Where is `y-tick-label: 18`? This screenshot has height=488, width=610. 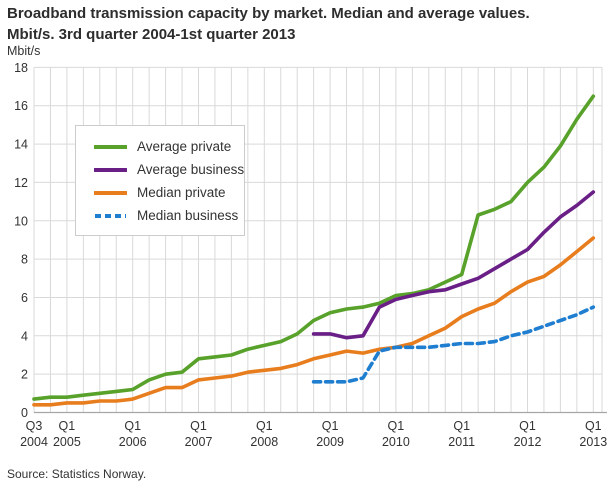 y-tick-label: 18 is located at coordinates (21, 68).